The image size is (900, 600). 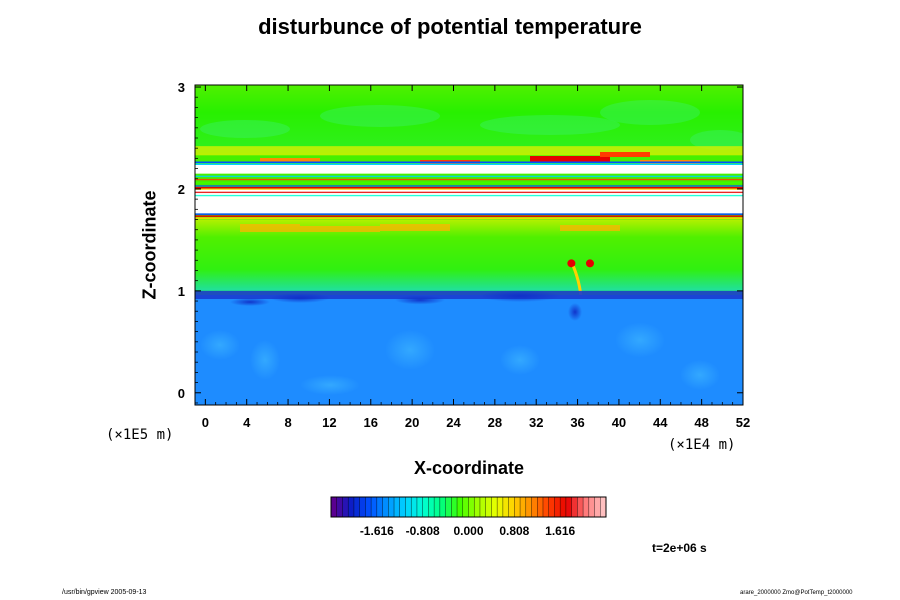 What do you see at coordinates (469, 169) in the screenshot?
I see `white-band-upper` at bounding box center [469, 169].